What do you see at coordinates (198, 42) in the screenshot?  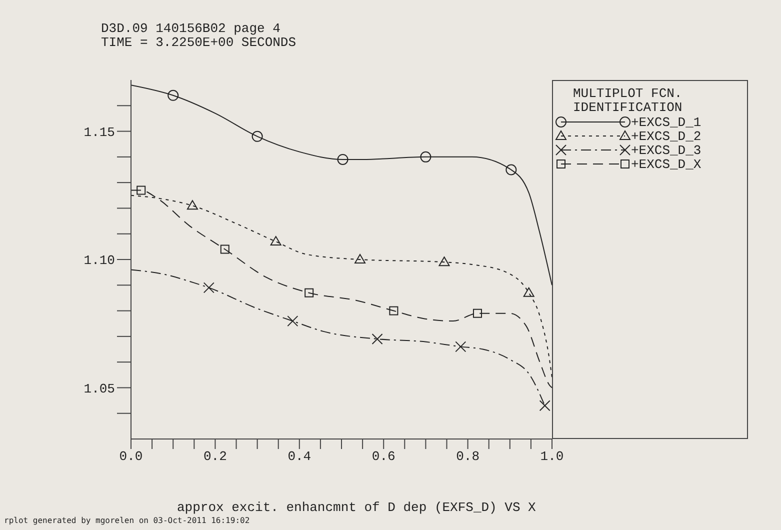 I see `chart-subtitle: TIME = 3.2250E+00 SECONDS` at bounding box center [198, 42].